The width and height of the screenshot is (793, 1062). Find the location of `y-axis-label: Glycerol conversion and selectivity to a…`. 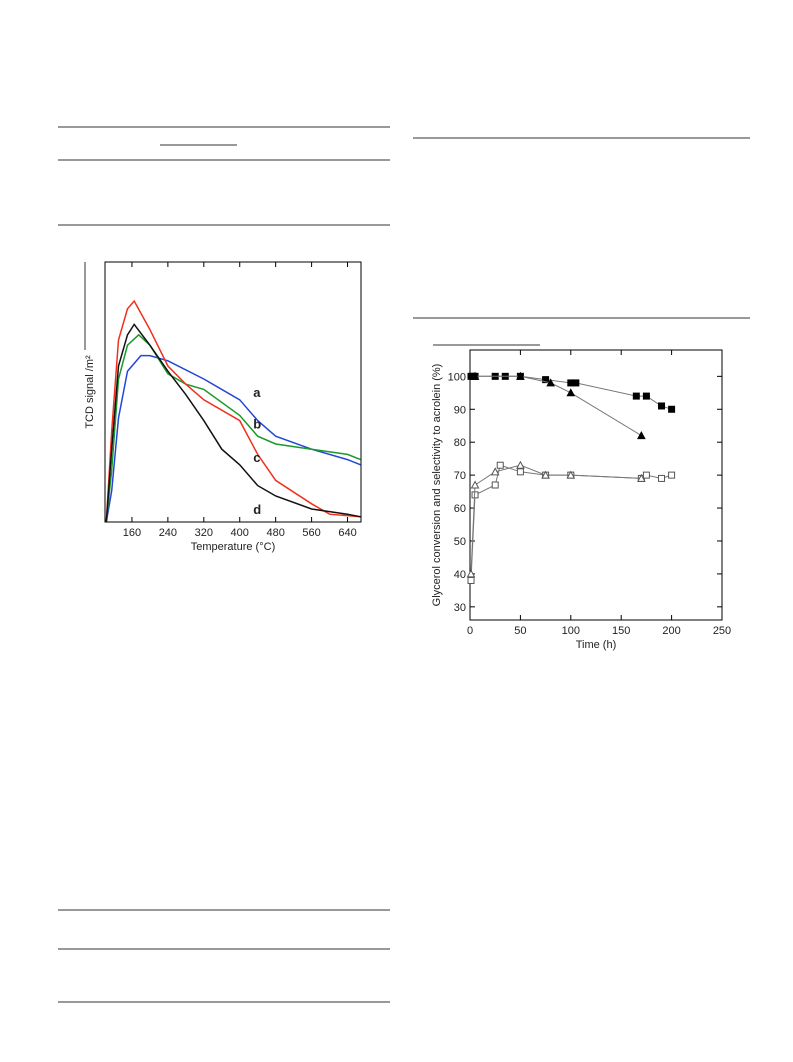

y-axis-label: Glycerol conversion and selectivity to a… is located at coordinates (437, 485).